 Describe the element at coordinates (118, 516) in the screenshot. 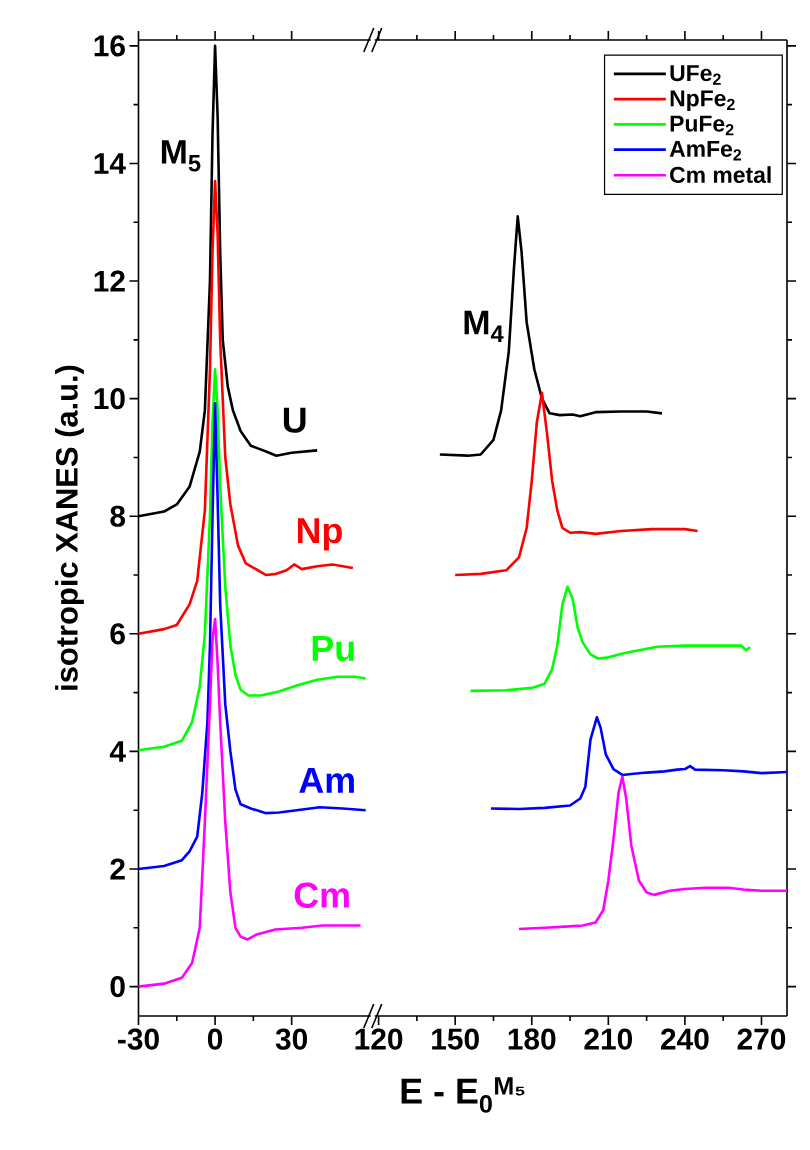

I see `y-tick-label: 8` at that location.